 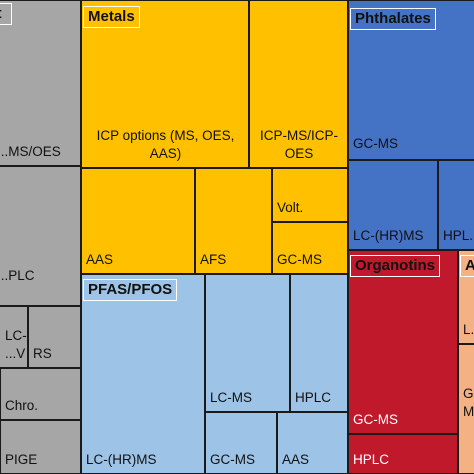 I want to click on treemap-cell-label: ICP options (MS, OES, AAS), so click(x=165, y=145).